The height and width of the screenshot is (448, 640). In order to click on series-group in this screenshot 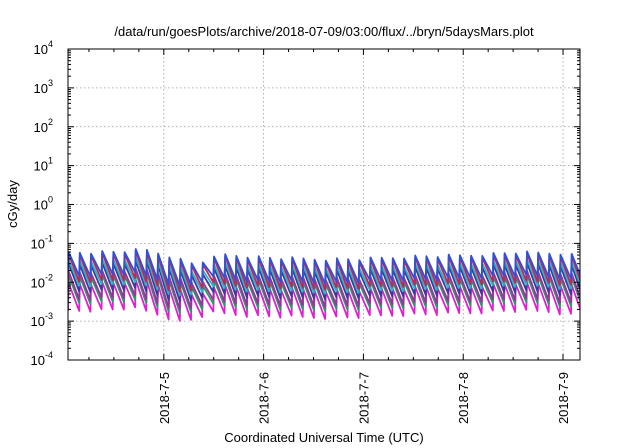, I will do `click(324, 285)`.